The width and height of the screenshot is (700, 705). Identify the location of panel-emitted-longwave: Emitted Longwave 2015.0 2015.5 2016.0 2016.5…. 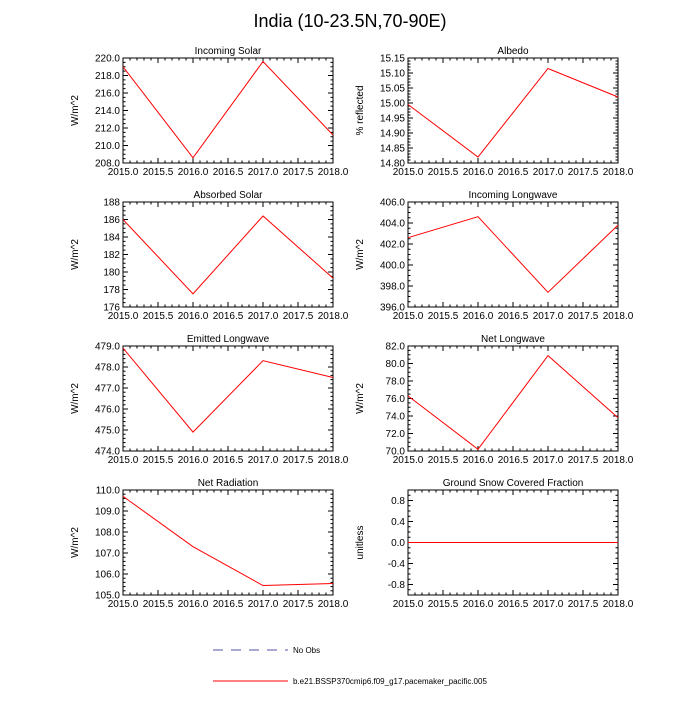
(209, 400).